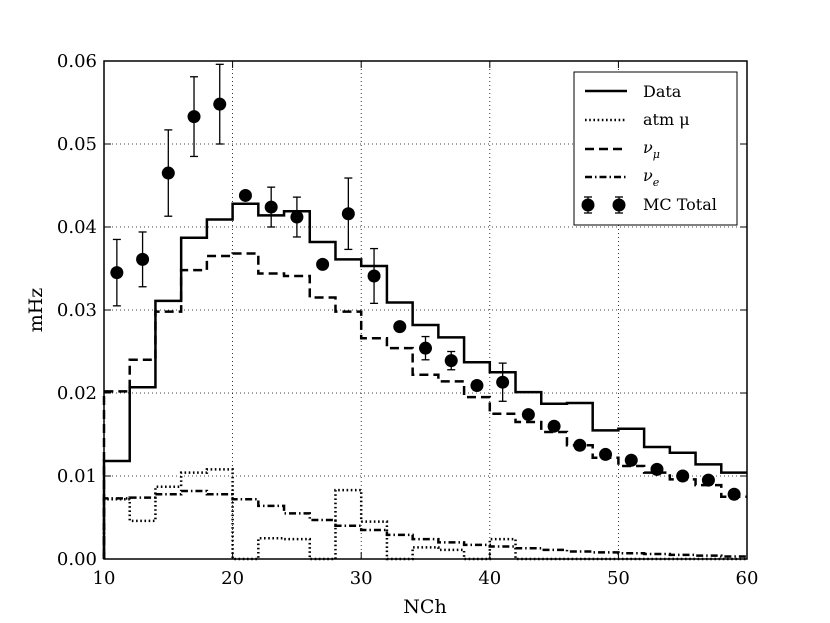 The height and width of the screenshot is (623, 830). Describe the element at coordinates (77, 559) in the screenshot. I see `y-tick-label: 0.00` at that location.